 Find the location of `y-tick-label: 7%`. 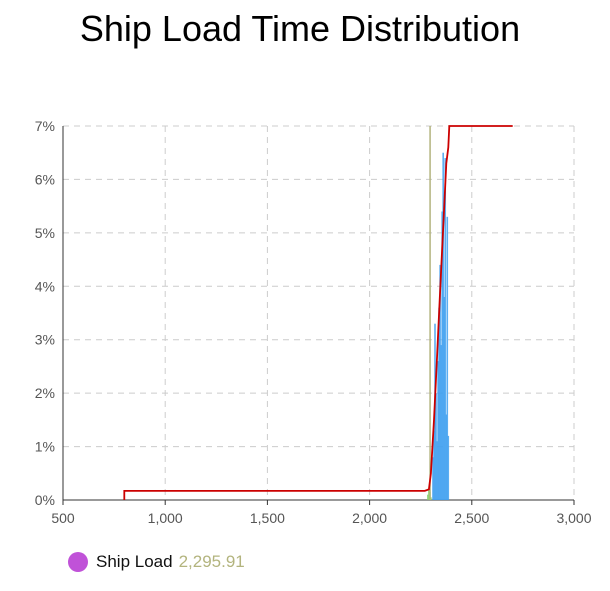

y-tick-label: 7% is located at coordinates (45, 126).